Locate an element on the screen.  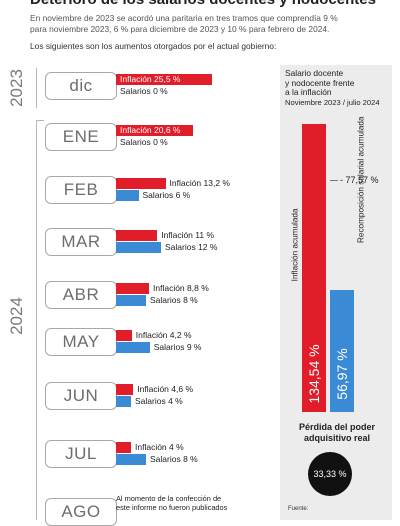
salary-value-label: Salarios 9 % is located at coordinates (177, 347).